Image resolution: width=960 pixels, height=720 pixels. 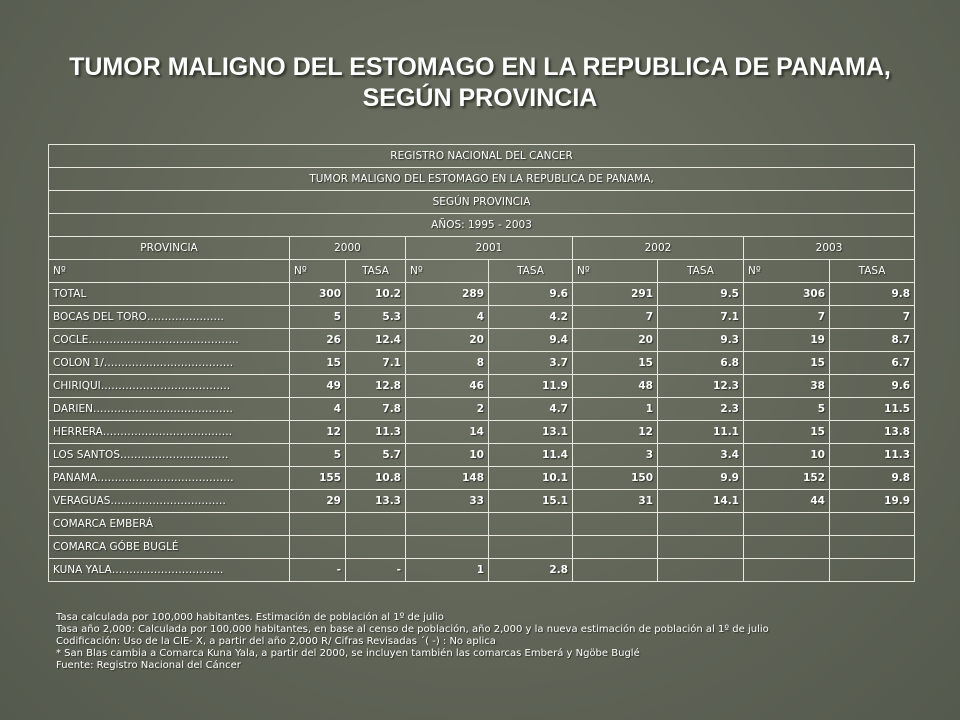 I want to click on count-cell: 8, so click(x=447, y=363).